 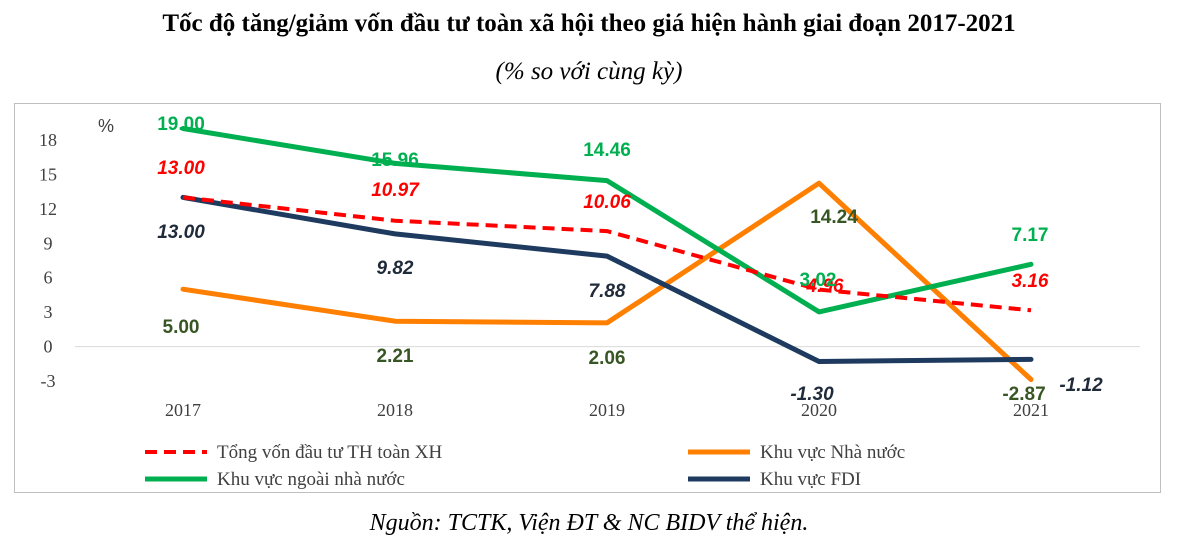 I want to click on legend-label: Khu vực ngoài nhà nước, so click(x=311, y=479).